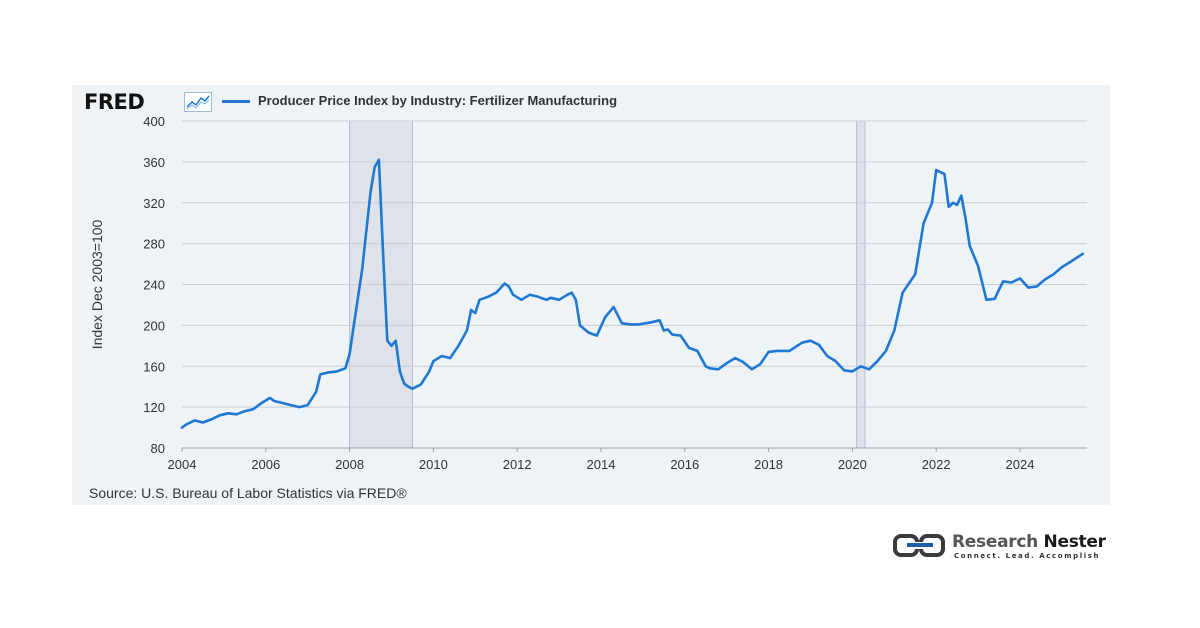  What do you see at coordinates (936, 464) in the screenshot?
I see `x-tick-label: 2022` at bounding box center [936, 464].